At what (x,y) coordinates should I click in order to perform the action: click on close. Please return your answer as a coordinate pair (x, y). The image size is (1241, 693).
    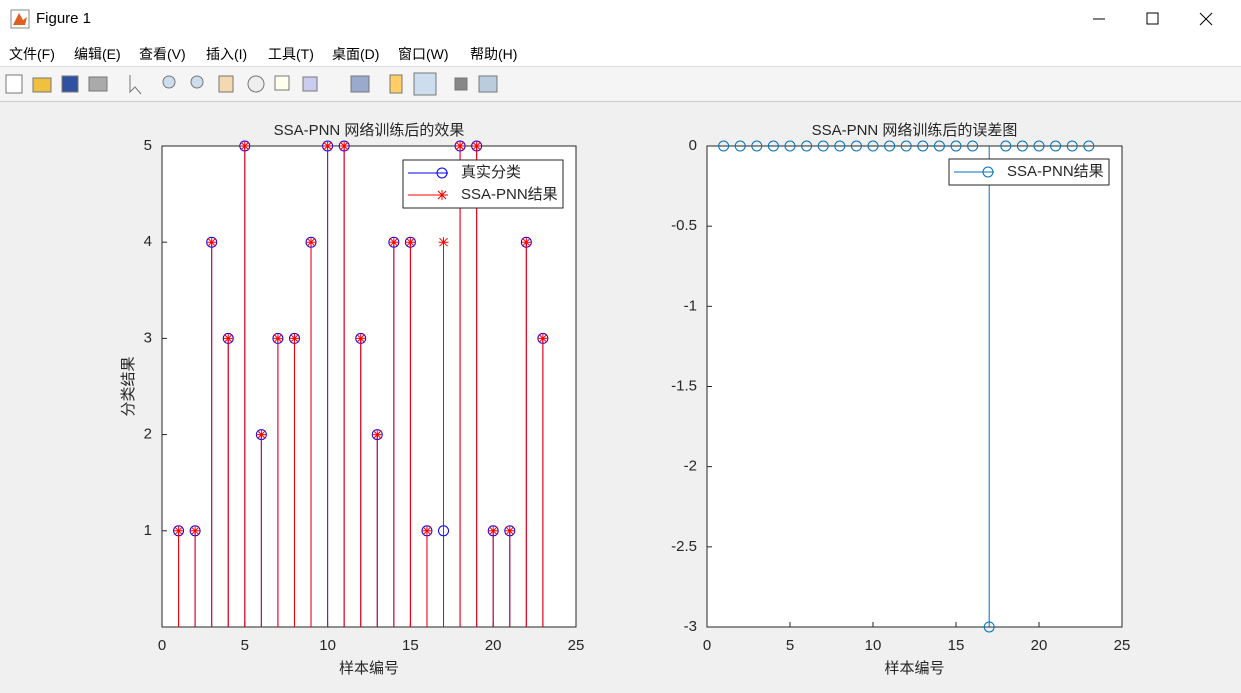
    Looking at the image, I should click on (1206, 19).